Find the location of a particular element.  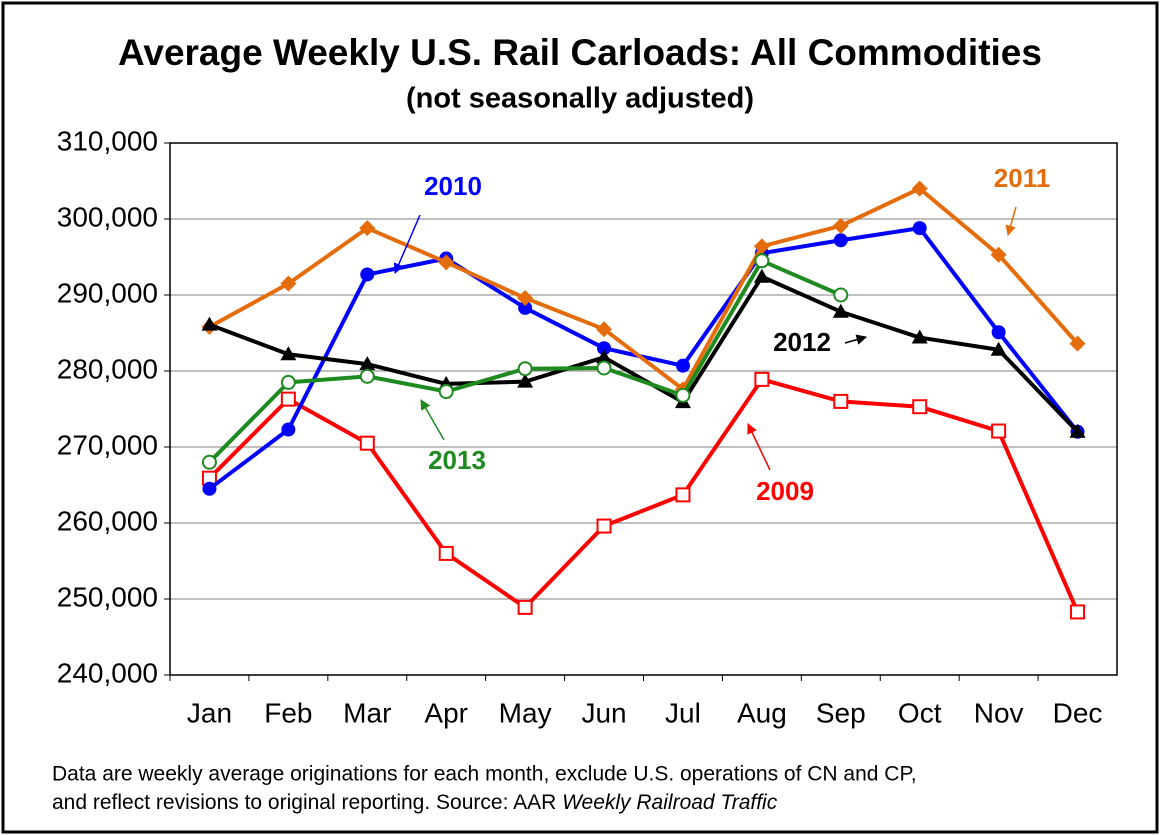

series-label: 2011 is located at coordinates (1022, 178).